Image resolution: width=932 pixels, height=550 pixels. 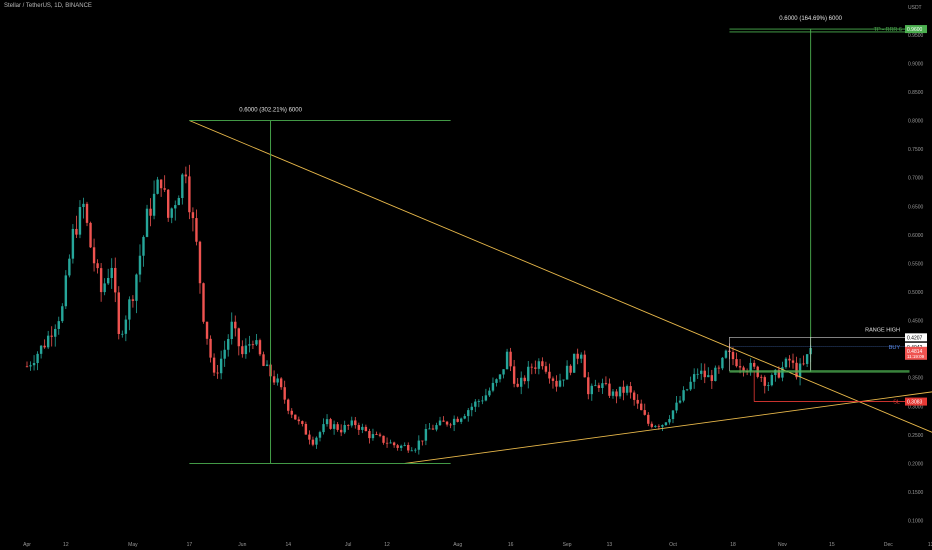 I want to click on trendline-ascending, so click(x=668, y=427).